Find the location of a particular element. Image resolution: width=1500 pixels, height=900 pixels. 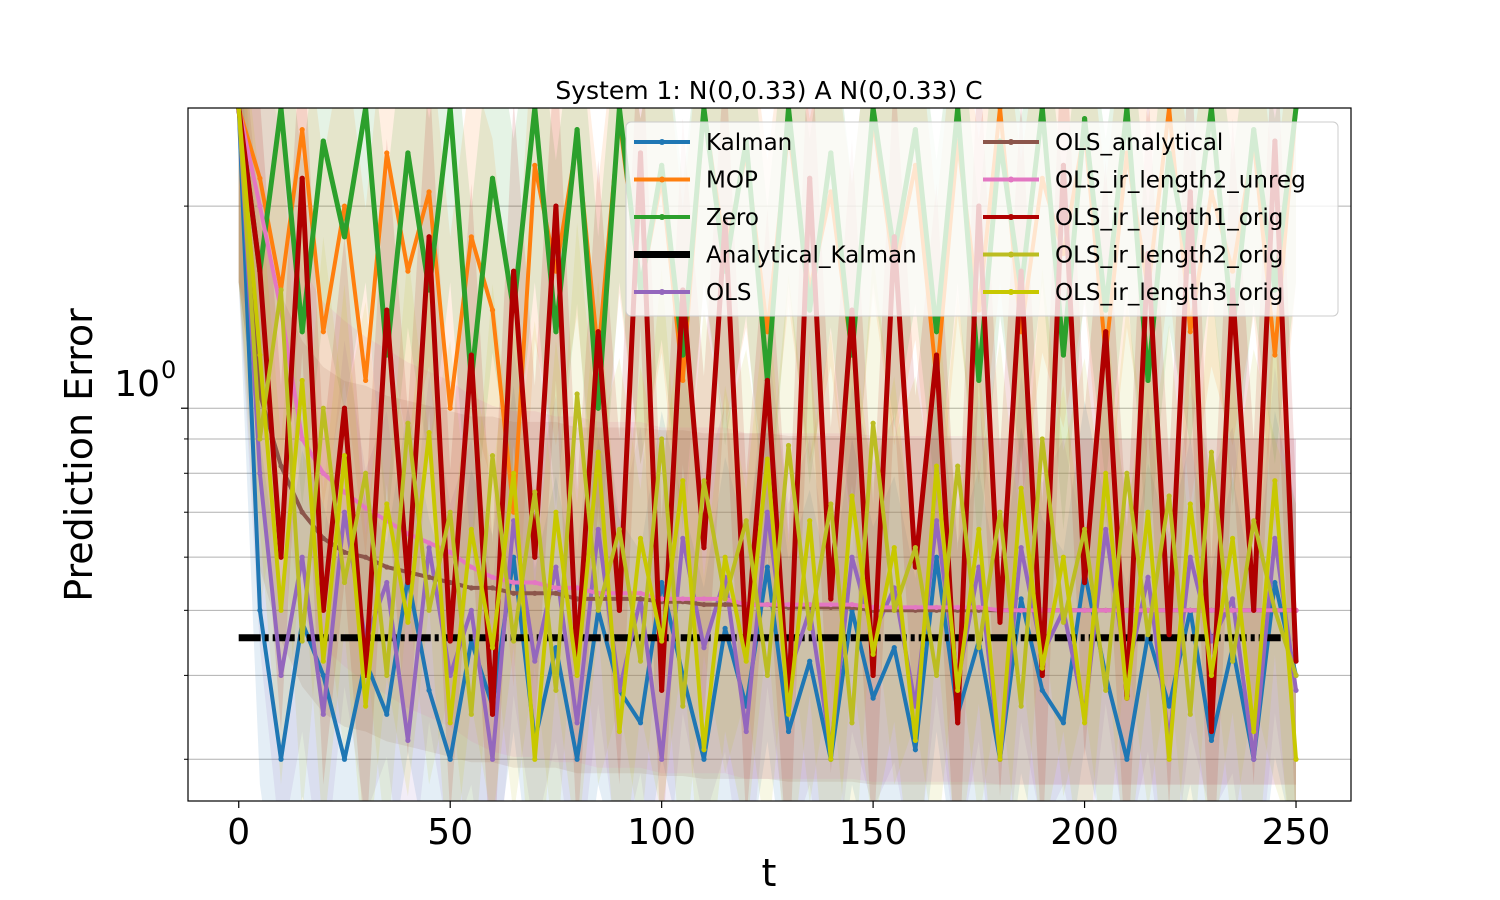

legend-label: MOP is located at coordinates (732, 181).